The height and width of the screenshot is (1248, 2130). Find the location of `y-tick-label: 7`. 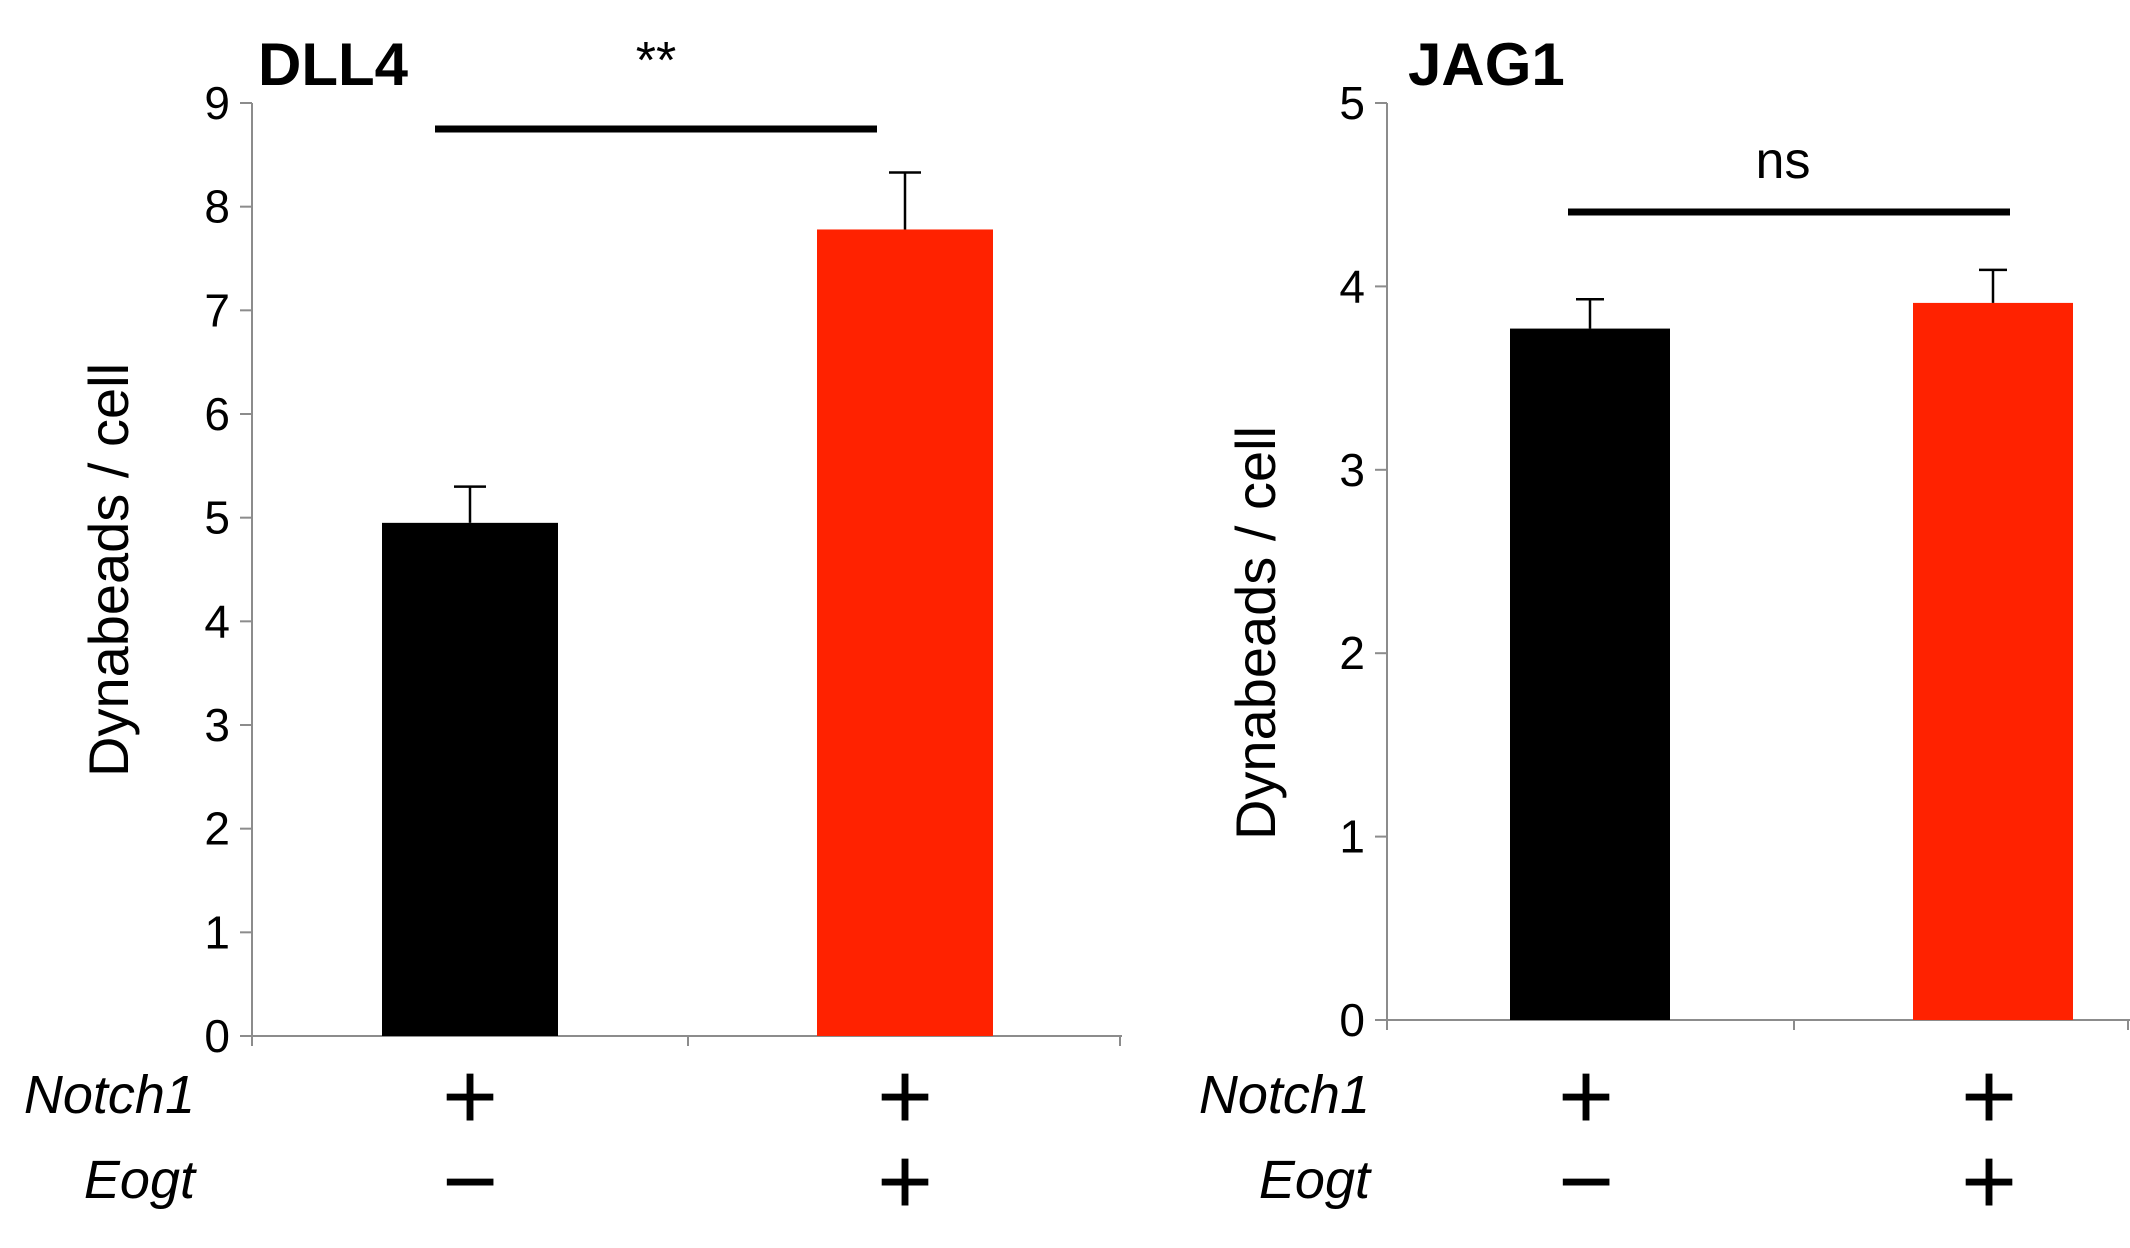

y-tick-label: 7 is located at coordinates (217, 310).